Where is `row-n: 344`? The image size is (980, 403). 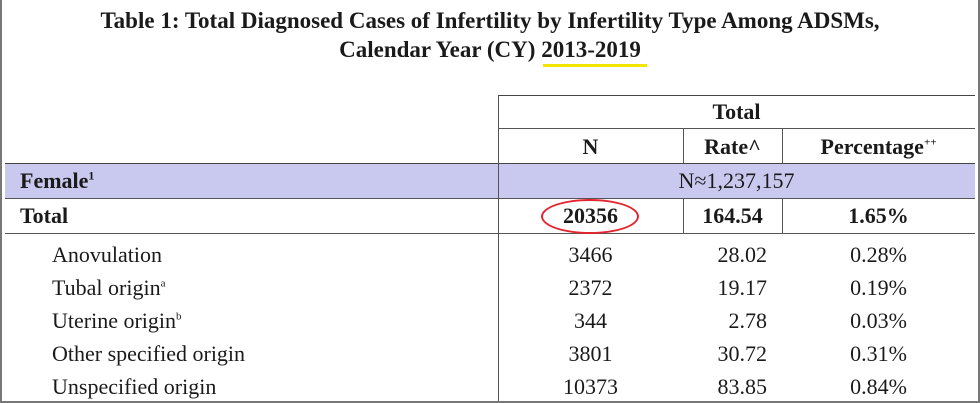 row-n: 344 is located at coordinates (590, 320).